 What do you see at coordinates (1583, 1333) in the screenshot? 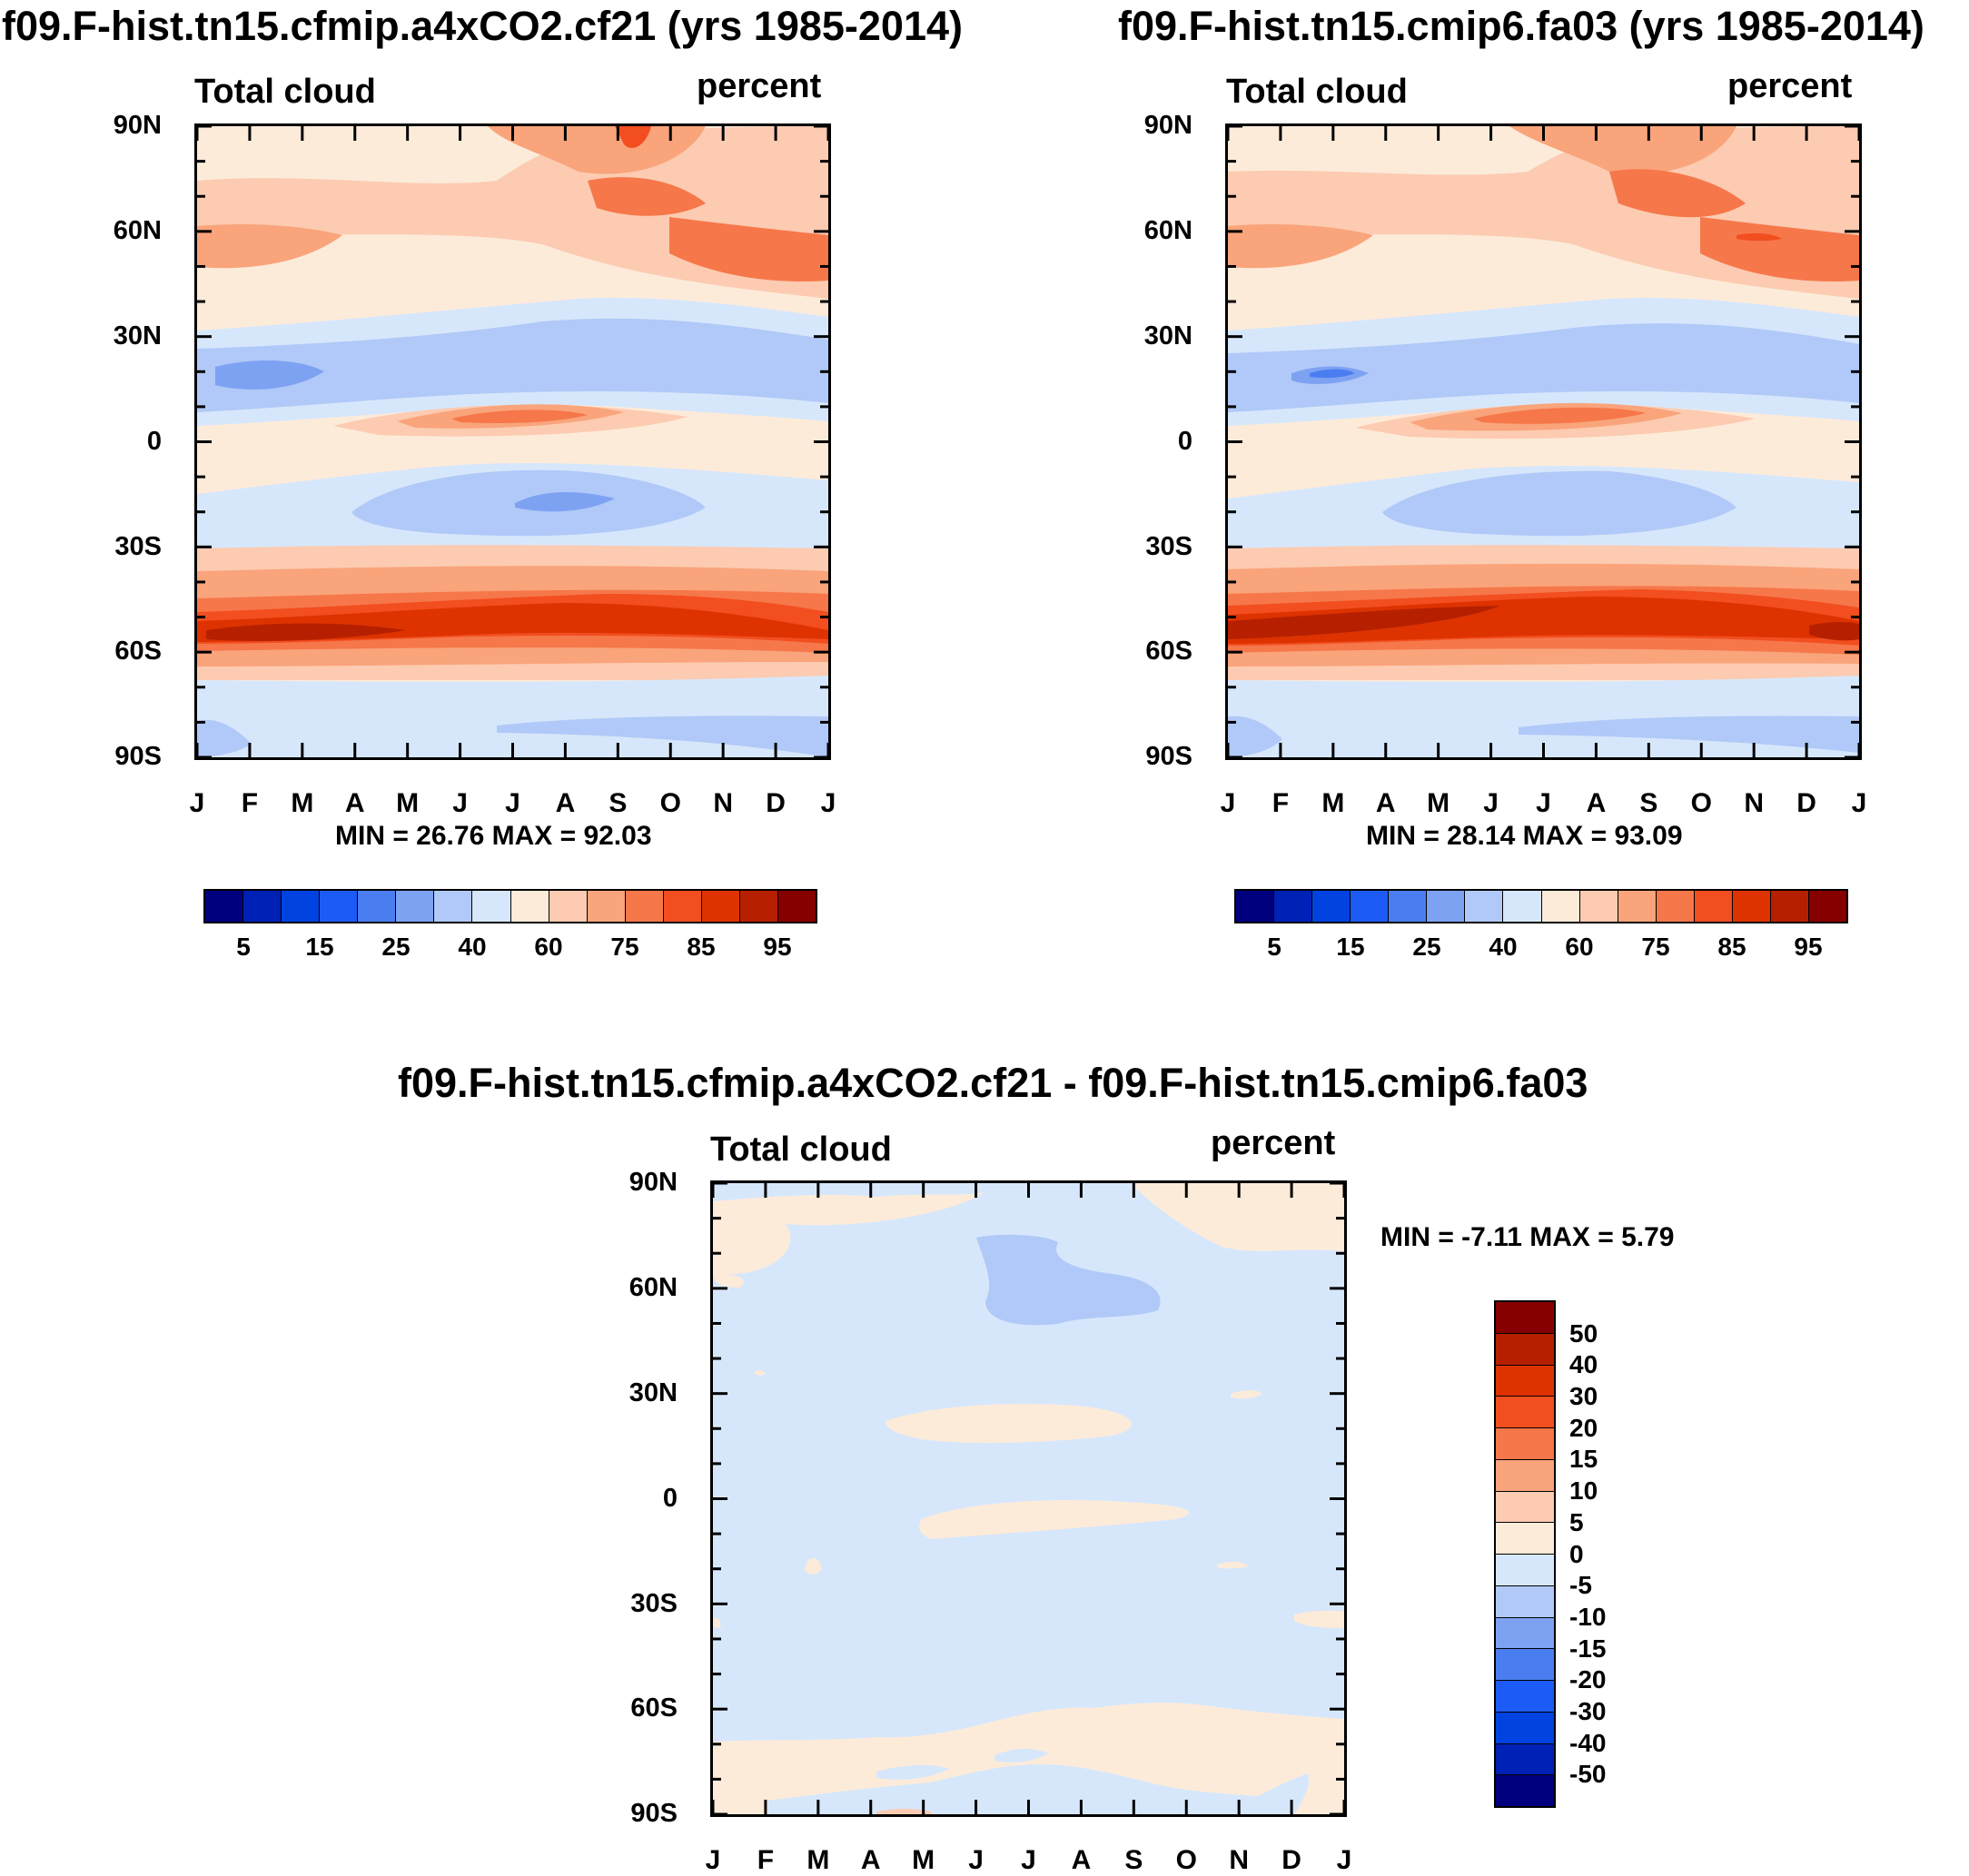
I see `colorbar-label: 50` at bounding box center [1583, 1333].